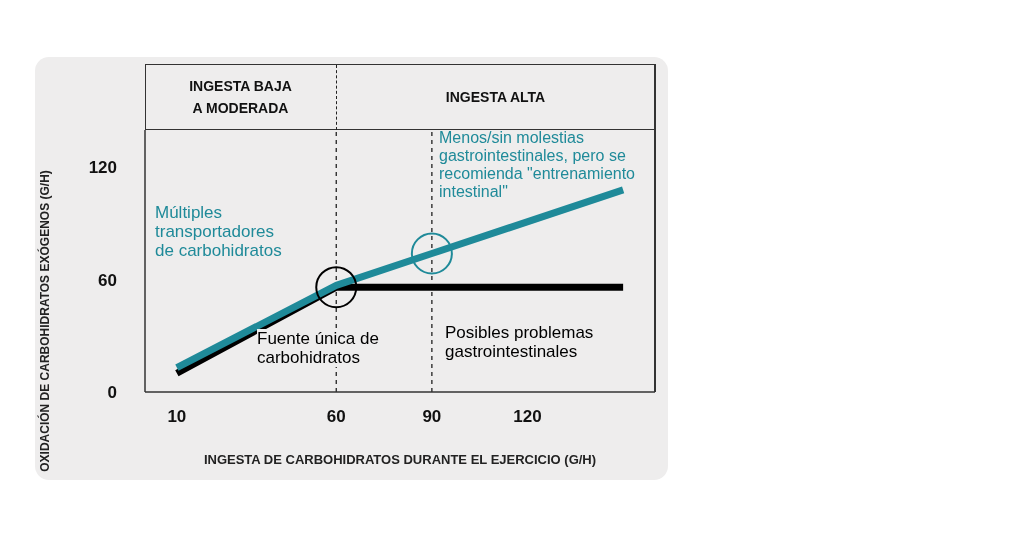 This screenshot has width=1024, height=538. Describe the element at coordinates (400, 459) in the screenshot. I see `x-axis-title: INGESTA DE CARBOHIDRATOS DURANTE EL EJERCICIO (G/H)` at that location.